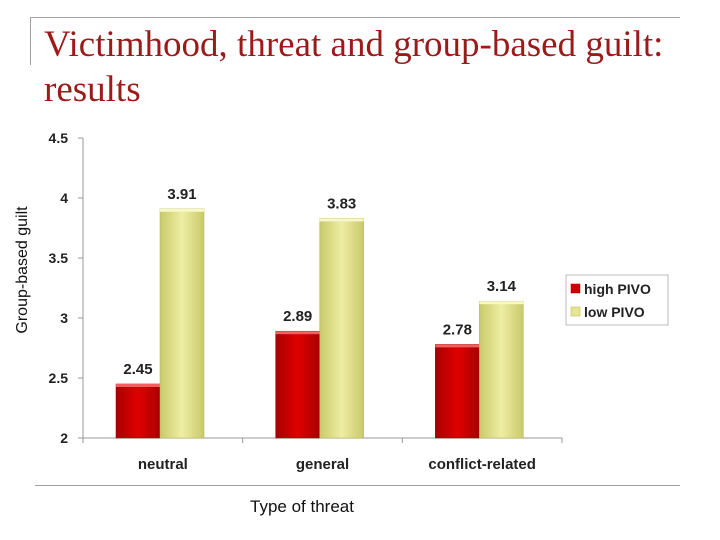 The height and width of the screenshot is (540, 720). What do you see at coordinates (59, 378) in the screenshot?
I see `y-tick-label: 2.5` at bounding box center [59, 378].